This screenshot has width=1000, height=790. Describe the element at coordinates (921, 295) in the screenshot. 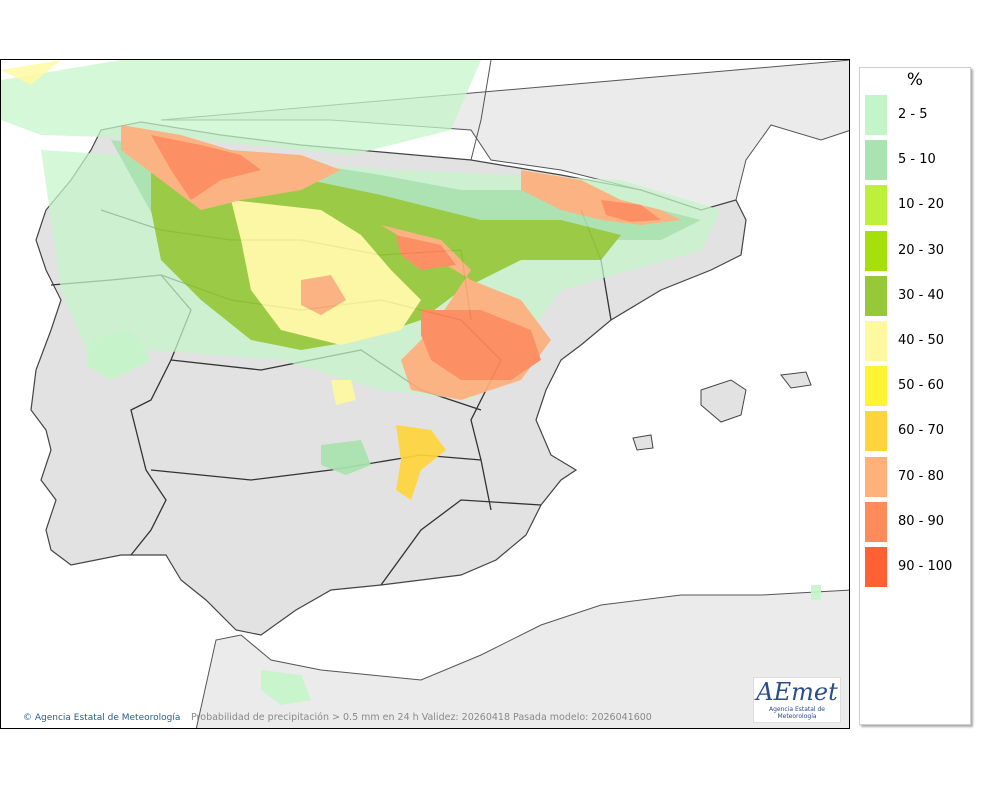

I see `legend-label: 30 - 40` at that location.